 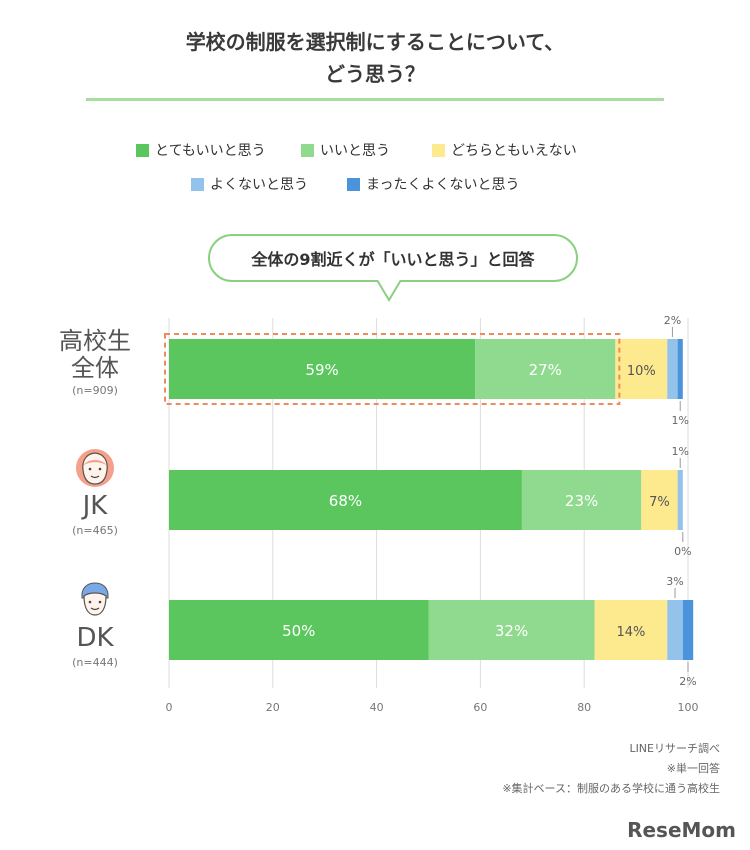 What do you see at coordinates (259, 185) in the screenshot?
I see `legend-label: よくないと思う` at bounding box center [259, 185].